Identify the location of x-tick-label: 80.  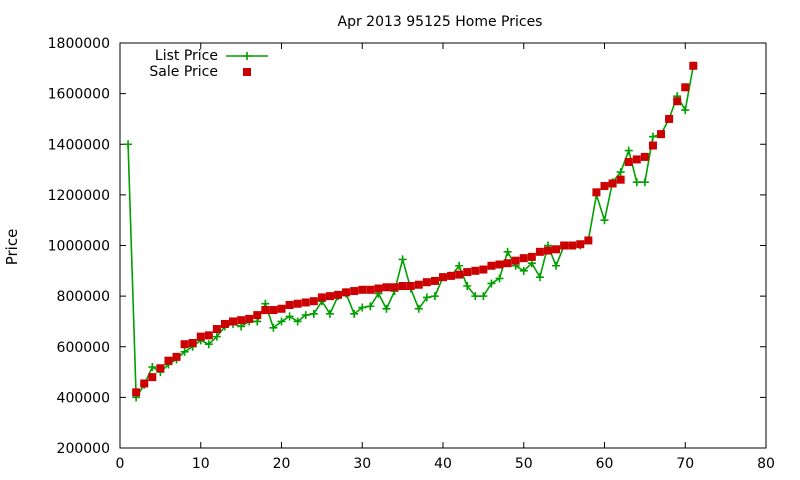
(766, 464).